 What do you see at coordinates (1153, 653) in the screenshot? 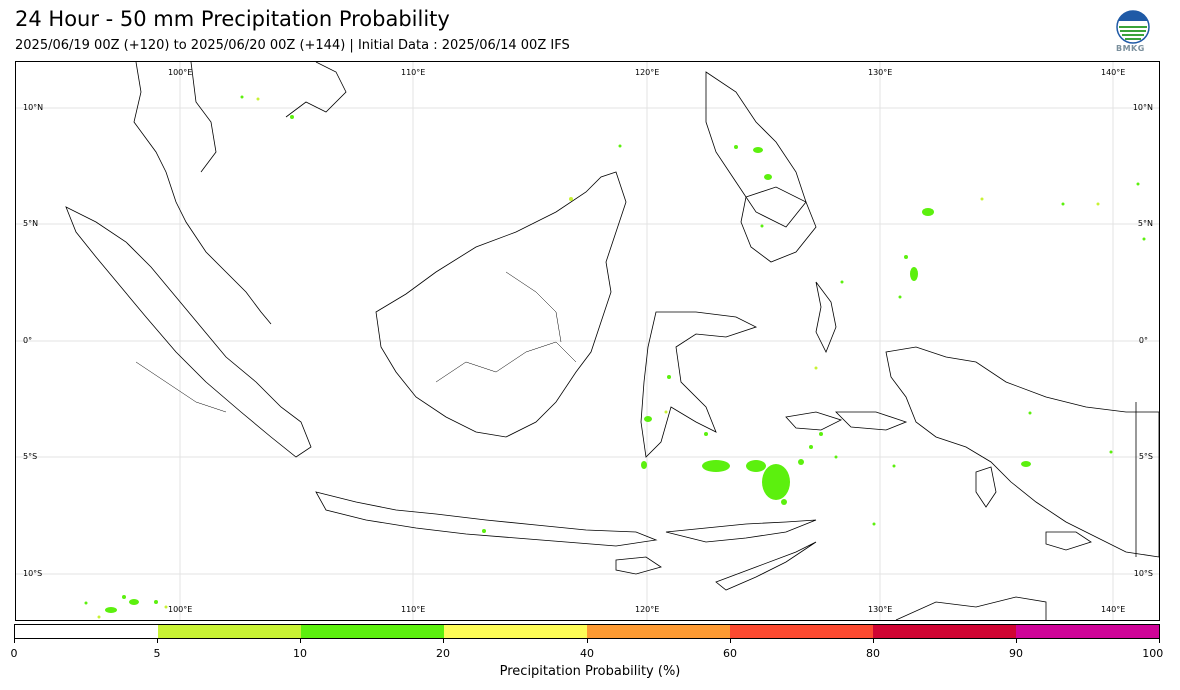
I see `colorbar-tick-label: 100` at bounding box center [1153, 653].